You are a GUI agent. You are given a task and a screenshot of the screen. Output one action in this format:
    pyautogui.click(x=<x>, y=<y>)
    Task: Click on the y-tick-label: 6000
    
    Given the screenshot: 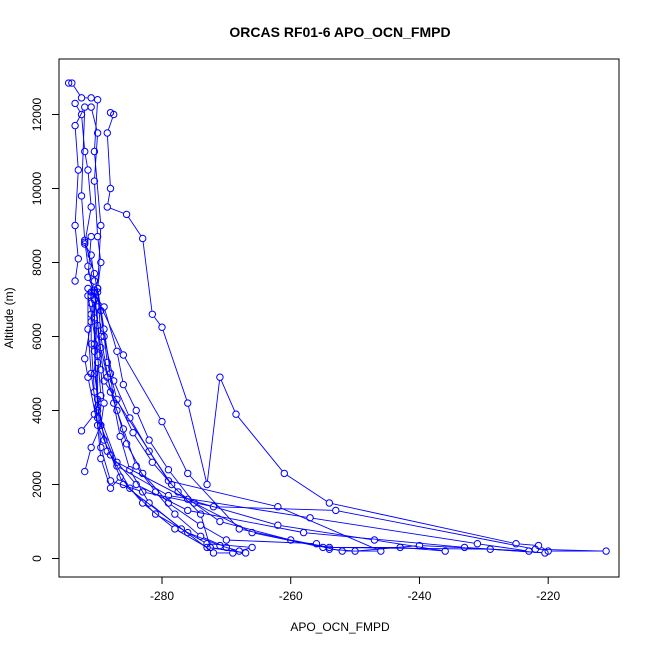 What is the action you would take?
    pyautogui.click(x=37, y=336)
    